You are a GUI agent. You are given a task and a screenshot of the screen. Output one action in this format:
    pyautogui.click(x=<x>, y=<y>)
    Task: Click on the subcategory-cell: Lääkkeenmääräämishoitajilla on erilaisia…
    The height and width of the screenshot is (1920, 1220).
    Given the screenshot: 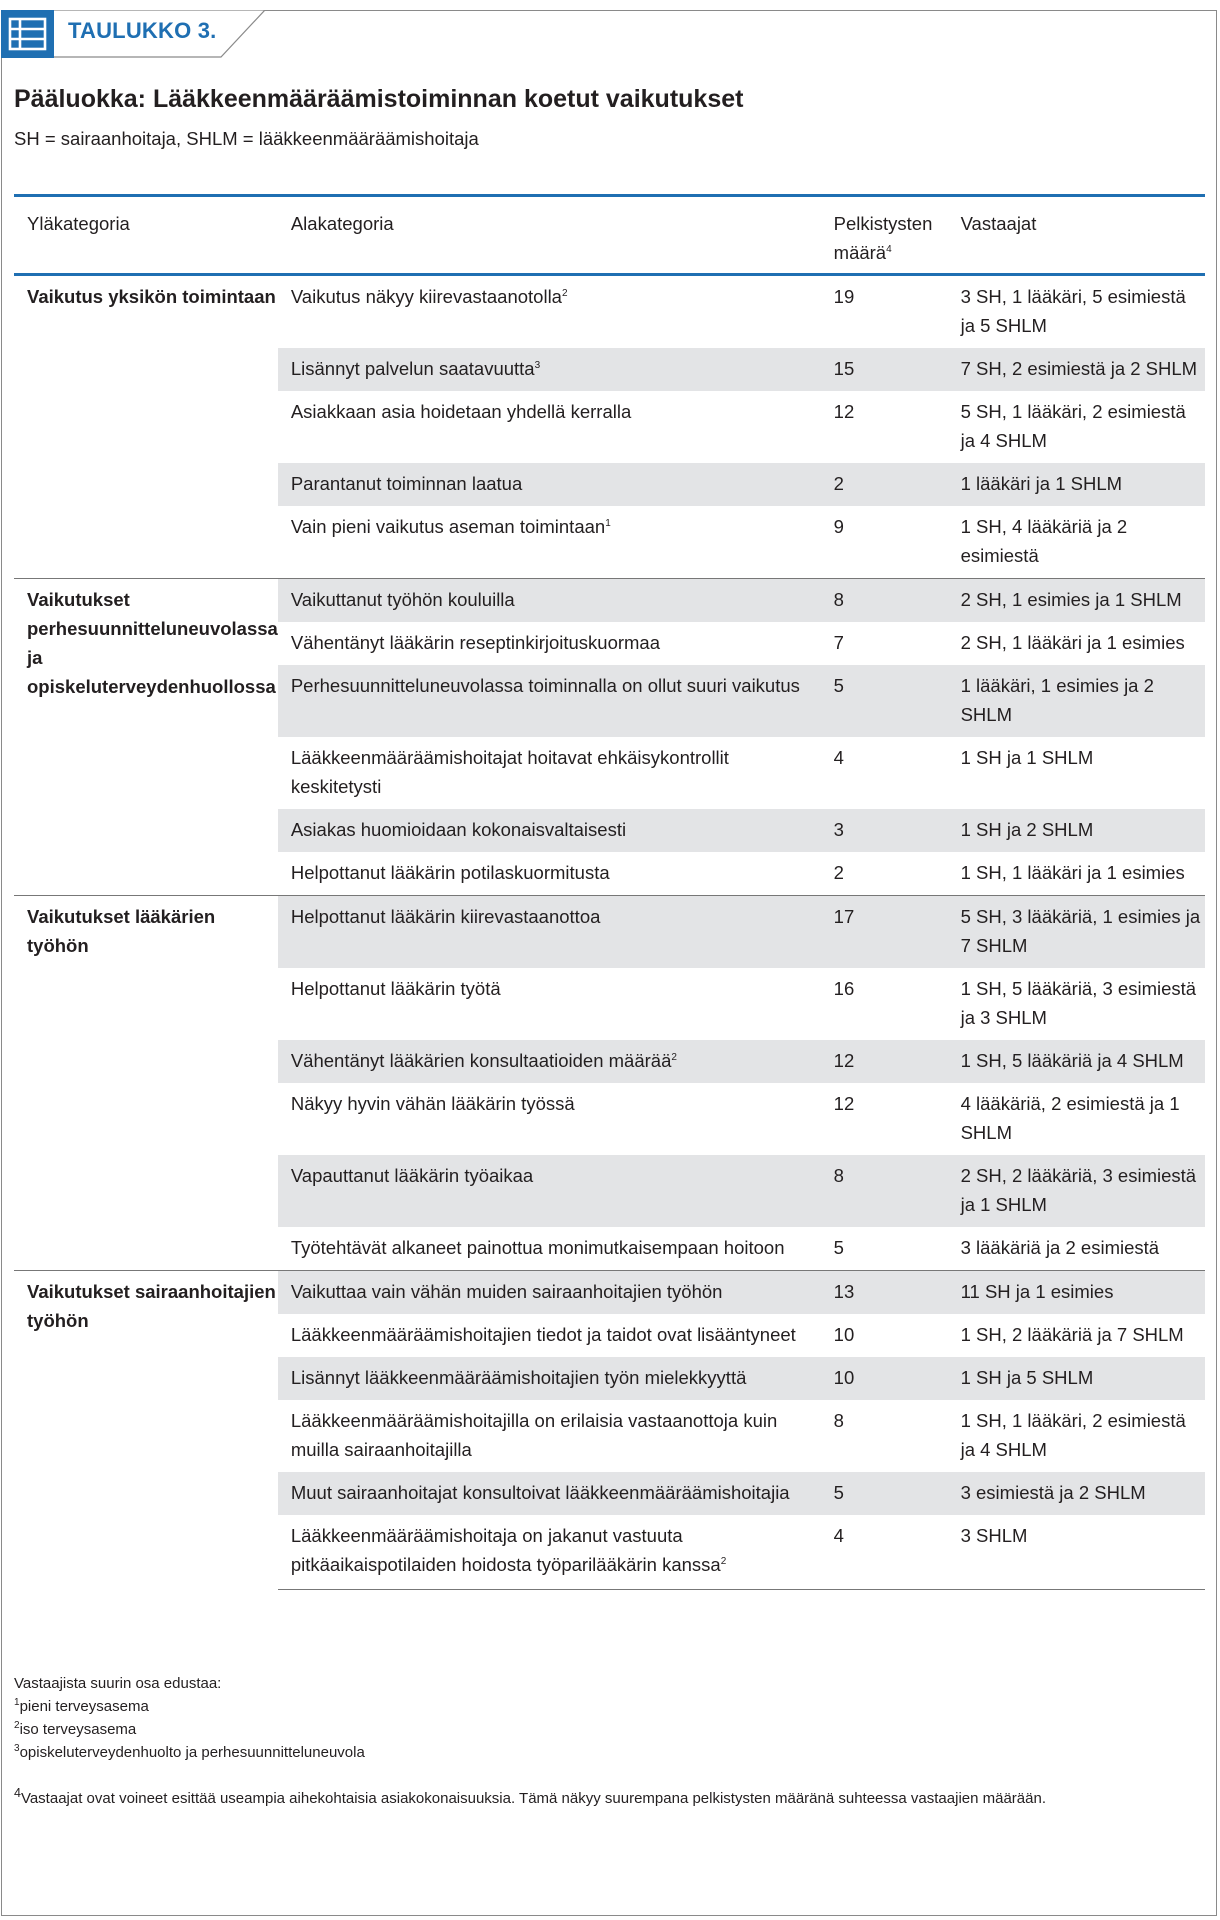 What is the action you would take?
    pyautogui.click(x=534, y=1435)
    